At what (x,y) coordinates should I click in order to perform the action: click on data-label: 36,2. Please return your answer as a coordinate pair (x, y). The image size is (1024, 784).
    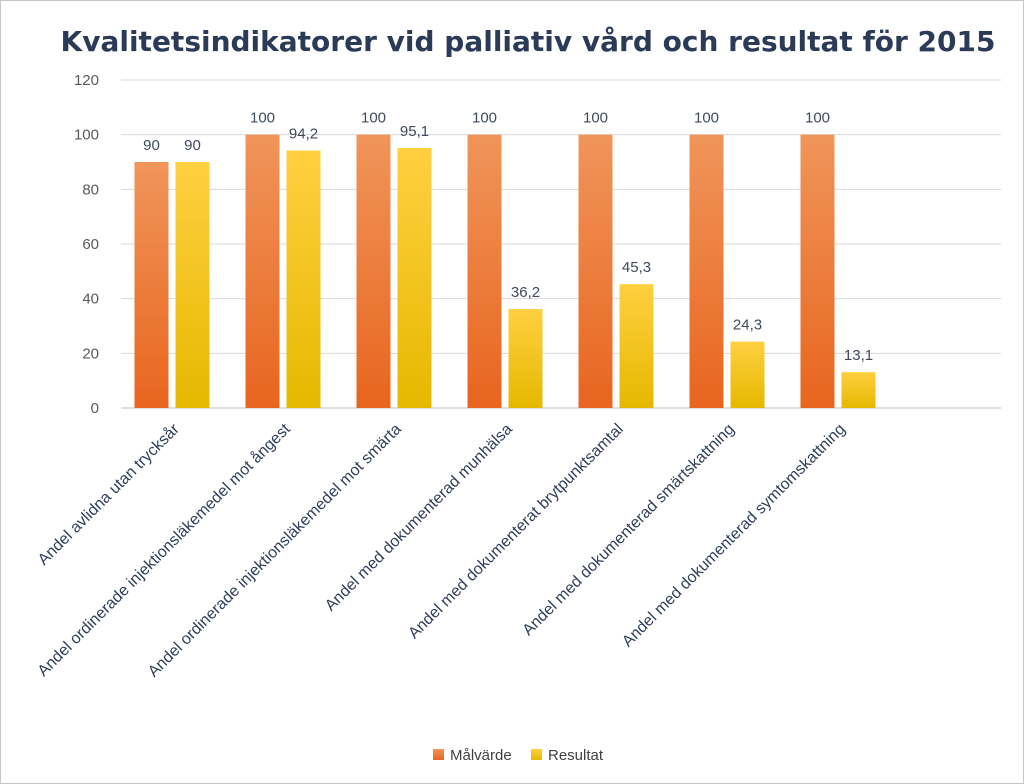
    Looking at the image, I should click on (525, 292).